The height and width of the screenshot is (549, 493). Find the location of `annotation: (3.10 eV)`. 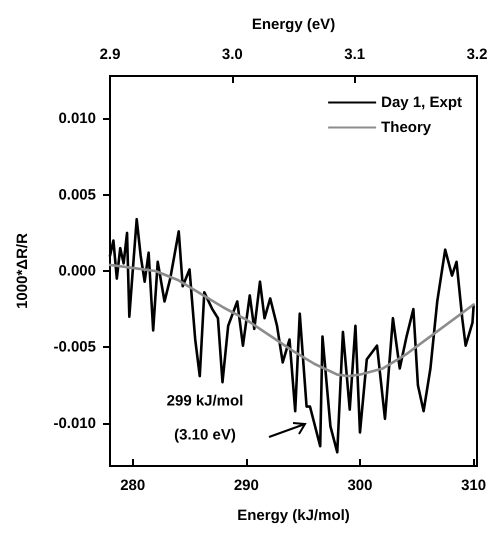

annotation: (3.10 eV) is located at coordinates (205, 435).